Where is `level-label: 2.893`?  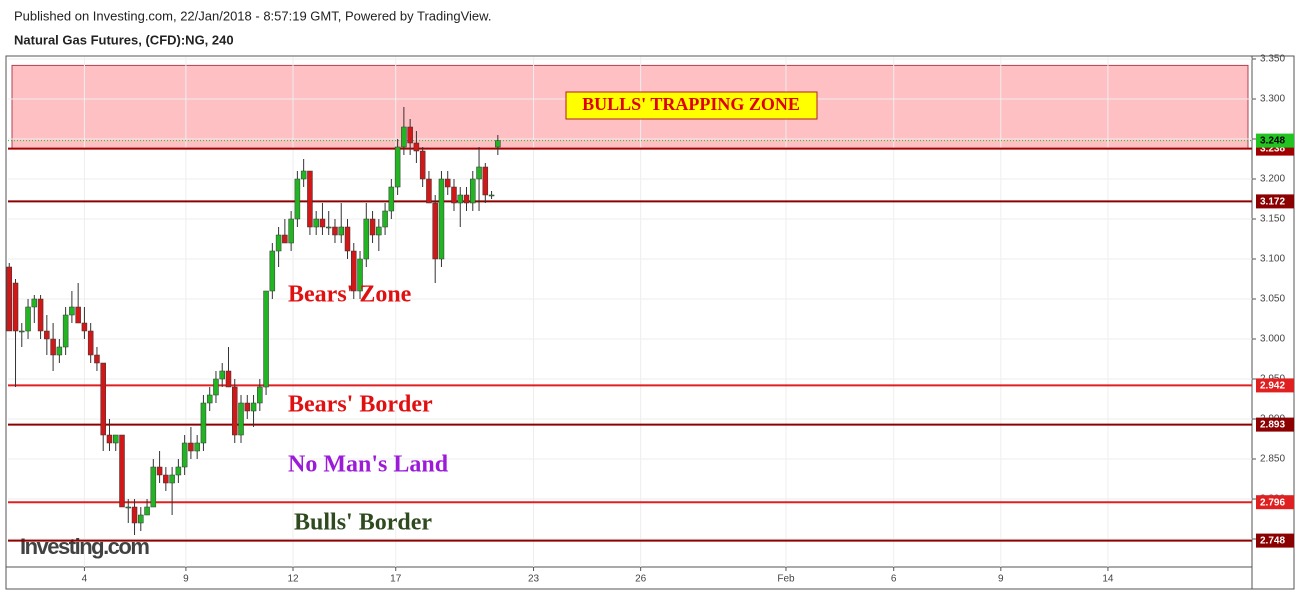
level-label: 2.893 is located at coordinates (1272, 425).